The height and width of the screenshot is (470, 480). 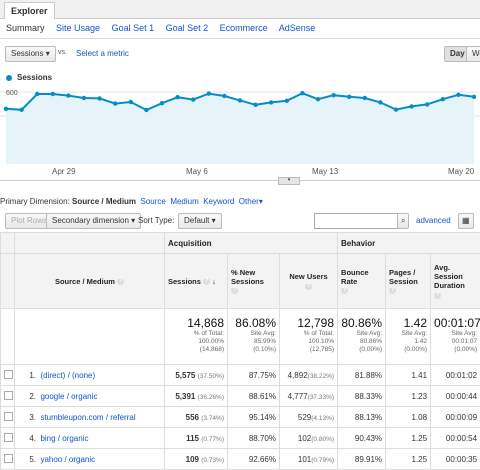 What do you see at coordinates (297, 28) in the screenshot?
I see `subtab-adsense: AdSense` at bounding box center [297, 28].